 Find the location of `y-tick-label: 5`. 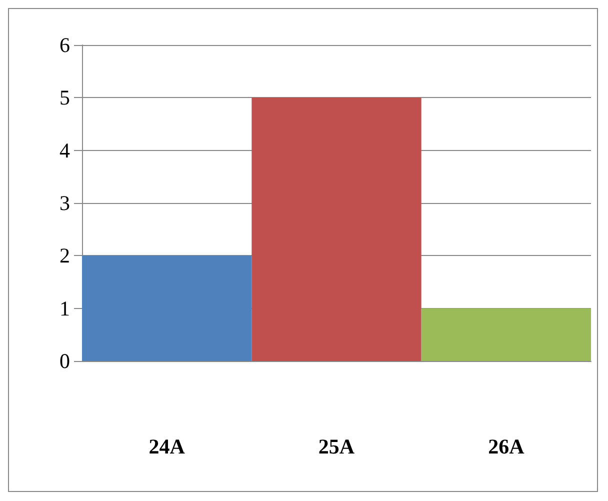

y-tick-label: 5 is located at coordinates (65, 98).